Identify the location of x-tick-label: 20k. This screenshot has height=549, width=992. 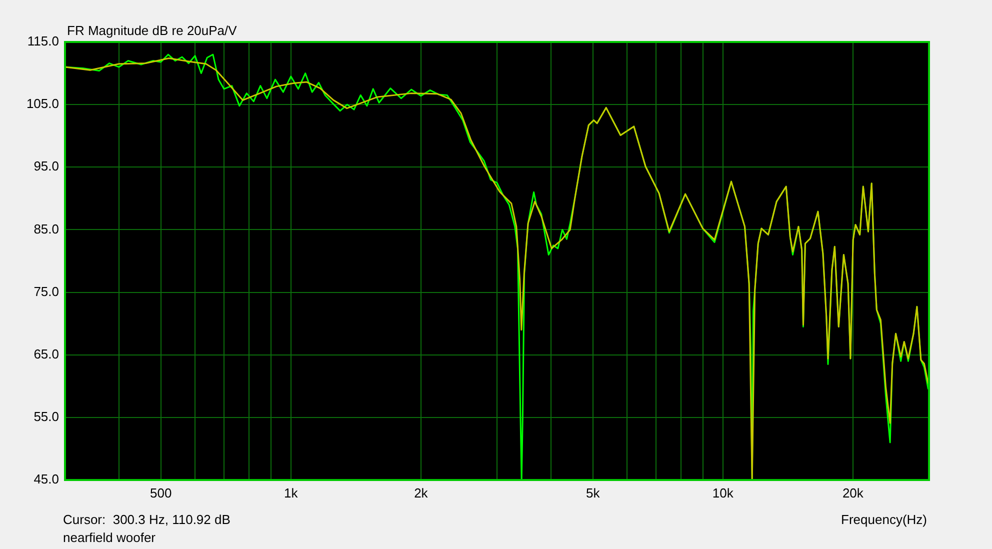
(853, 492).